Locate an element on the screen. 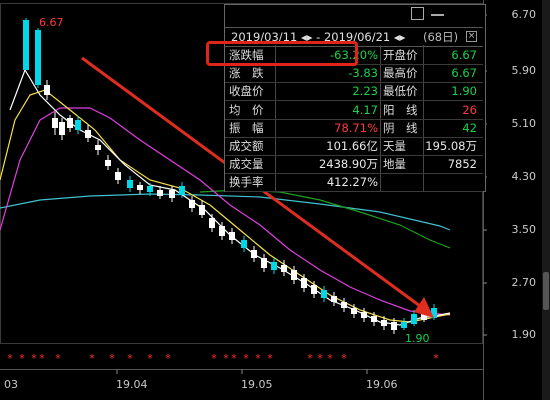 This screenshot has width=550, height=400. stats-row: 收盘价 2.23 最低价 1.90 is located at coordinates (354, 92).